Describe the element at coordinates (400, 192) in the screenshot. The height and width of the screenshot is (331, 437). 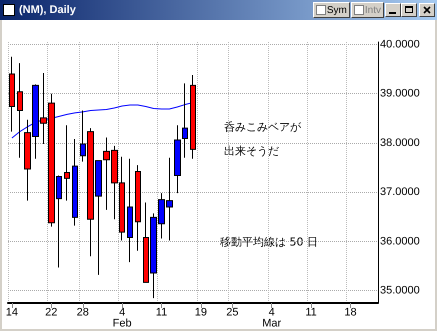
I see `y-tick-label: 37.0000` at that location.